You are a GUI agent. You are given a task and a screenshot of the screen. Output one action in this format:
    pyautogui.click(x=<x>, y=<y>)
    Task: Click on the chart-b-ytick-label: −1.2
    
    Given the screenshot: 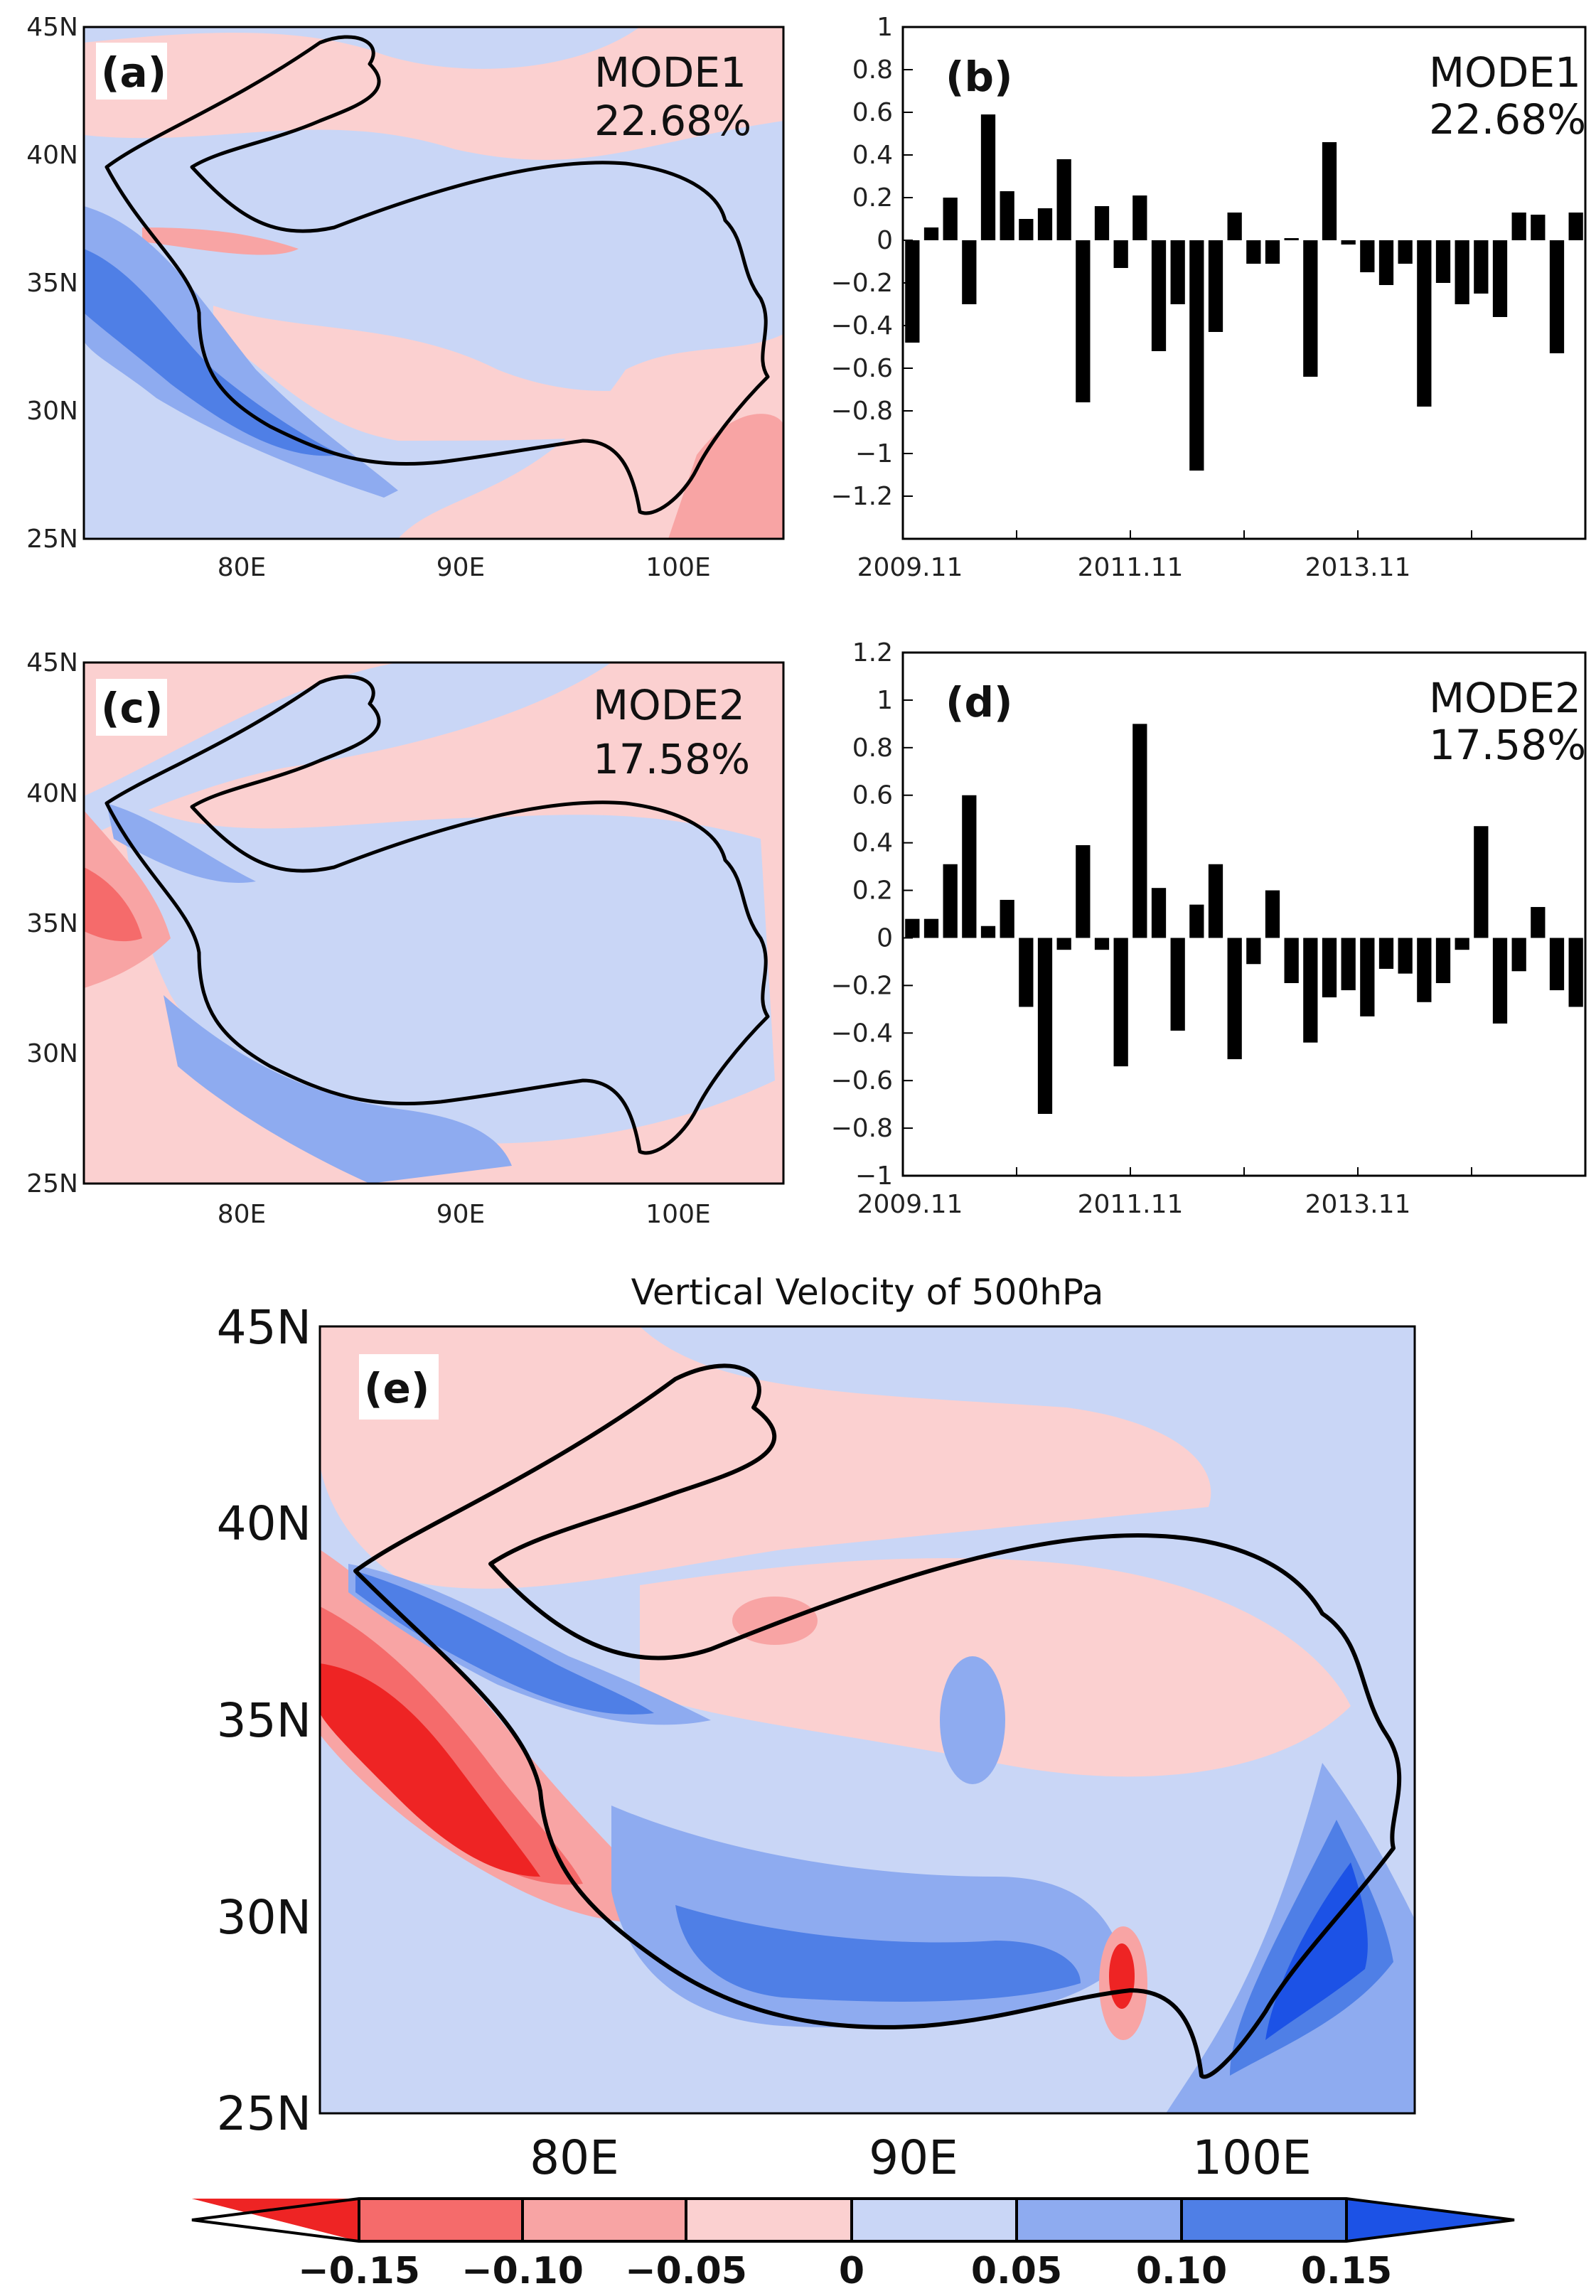 What is the action you would take?
    pyautogui.click(x=862, y=496)
    